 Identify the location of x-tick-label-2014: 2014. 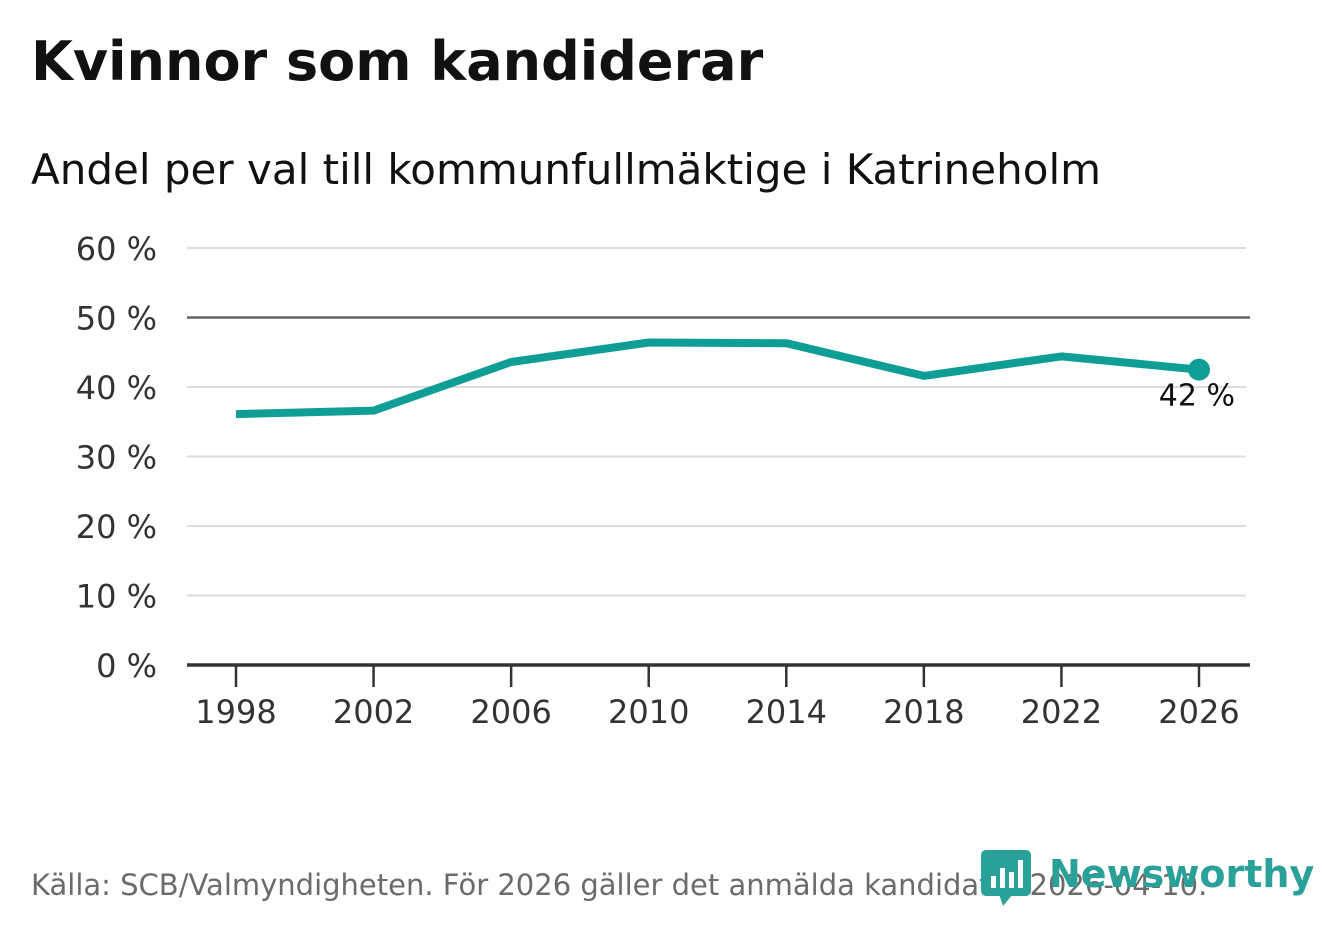
(786, 712).